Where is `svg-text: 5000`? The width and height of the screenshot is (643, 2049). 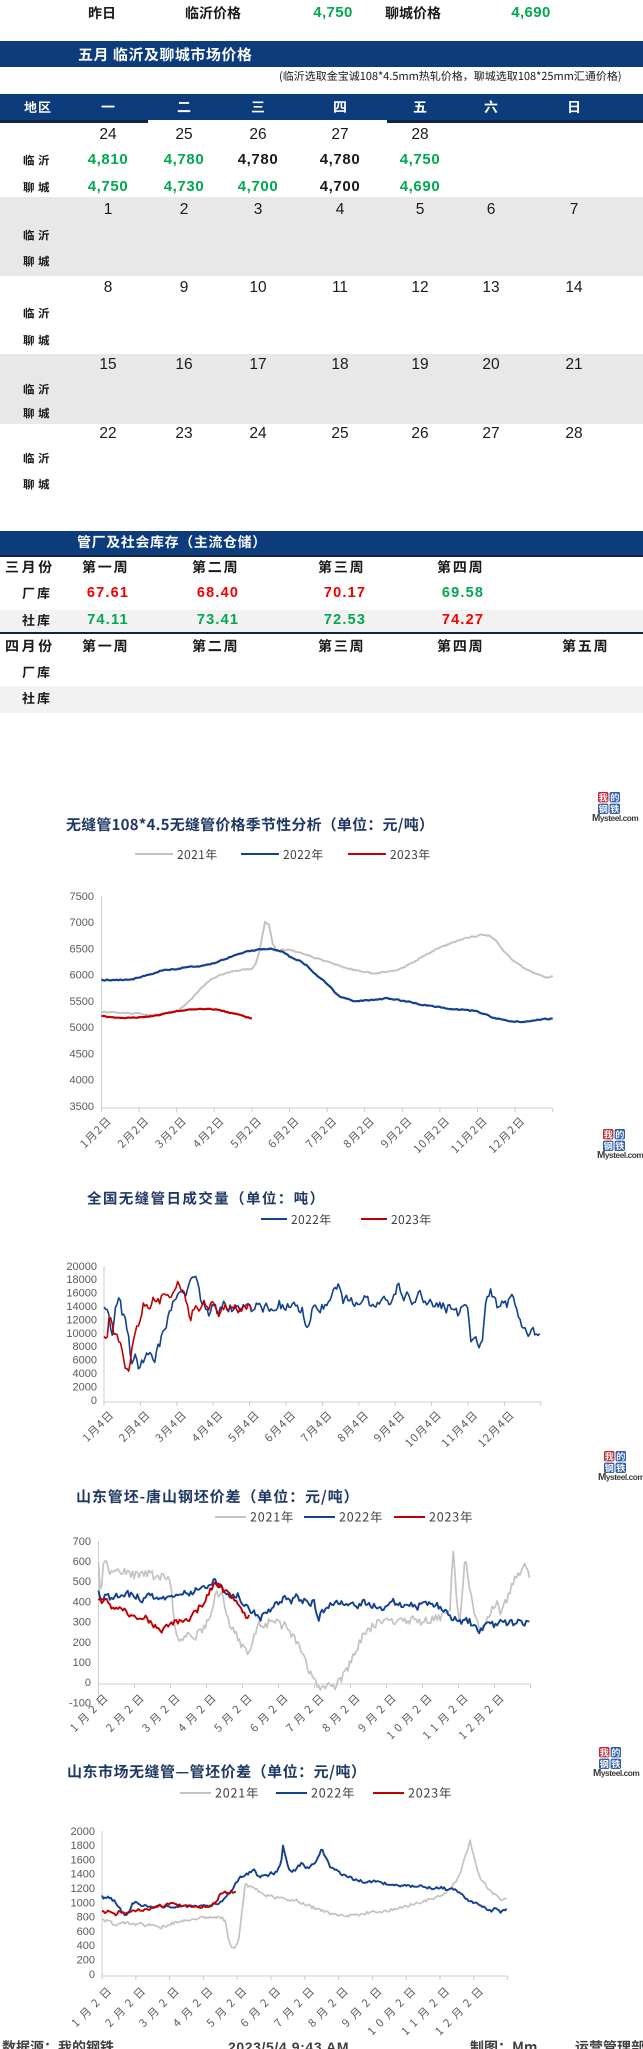
svg-text: 5000 is located at coordinates (82, 1028).